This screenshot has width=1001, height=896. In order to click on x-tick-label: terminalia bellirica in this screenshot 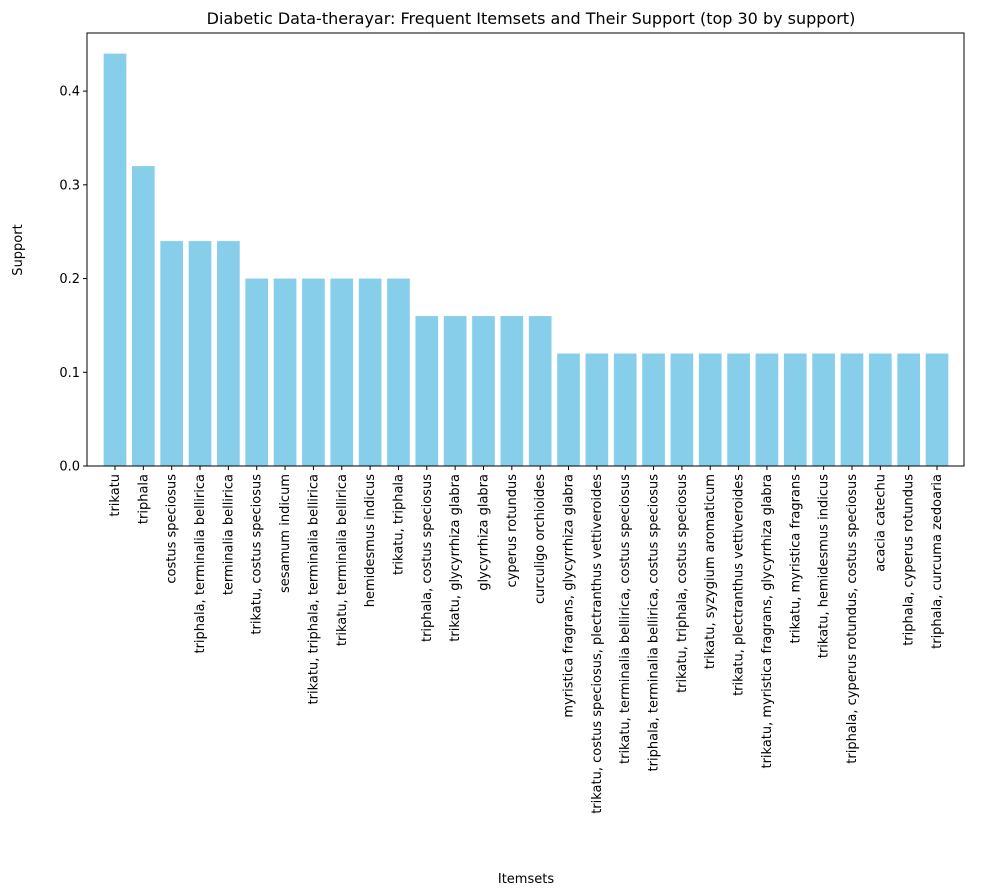, I will do `click(228, 534)`.